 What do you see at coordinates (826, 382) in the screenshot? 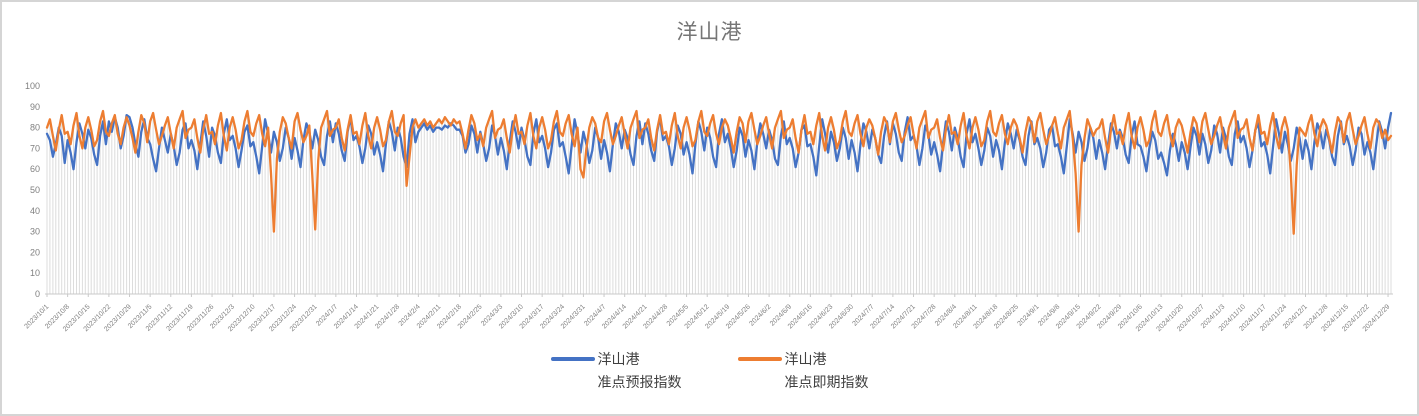
I see `legend-label-spot-line2: 准点即期指数` at bounding box center [826, 382].